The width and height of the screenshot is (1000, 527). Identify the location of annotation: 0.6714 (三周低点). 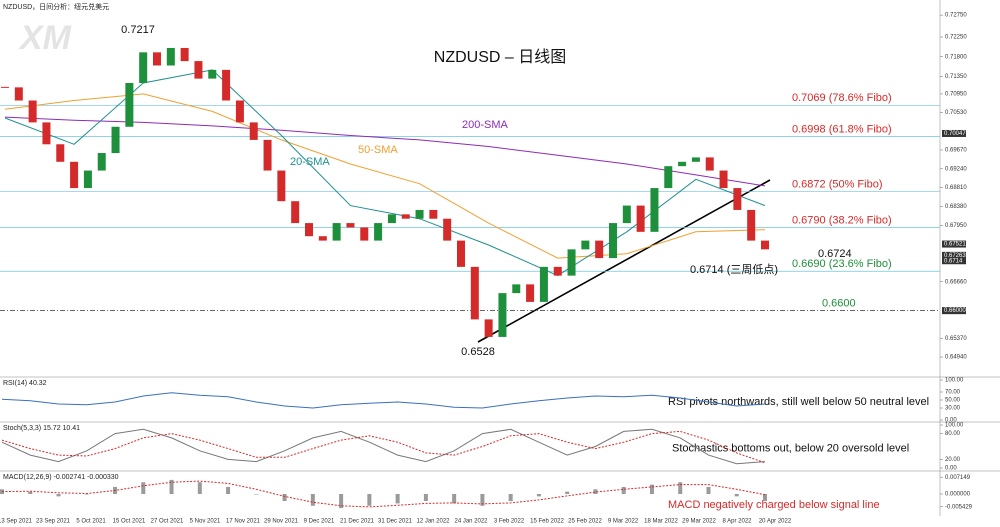
(734, 269).